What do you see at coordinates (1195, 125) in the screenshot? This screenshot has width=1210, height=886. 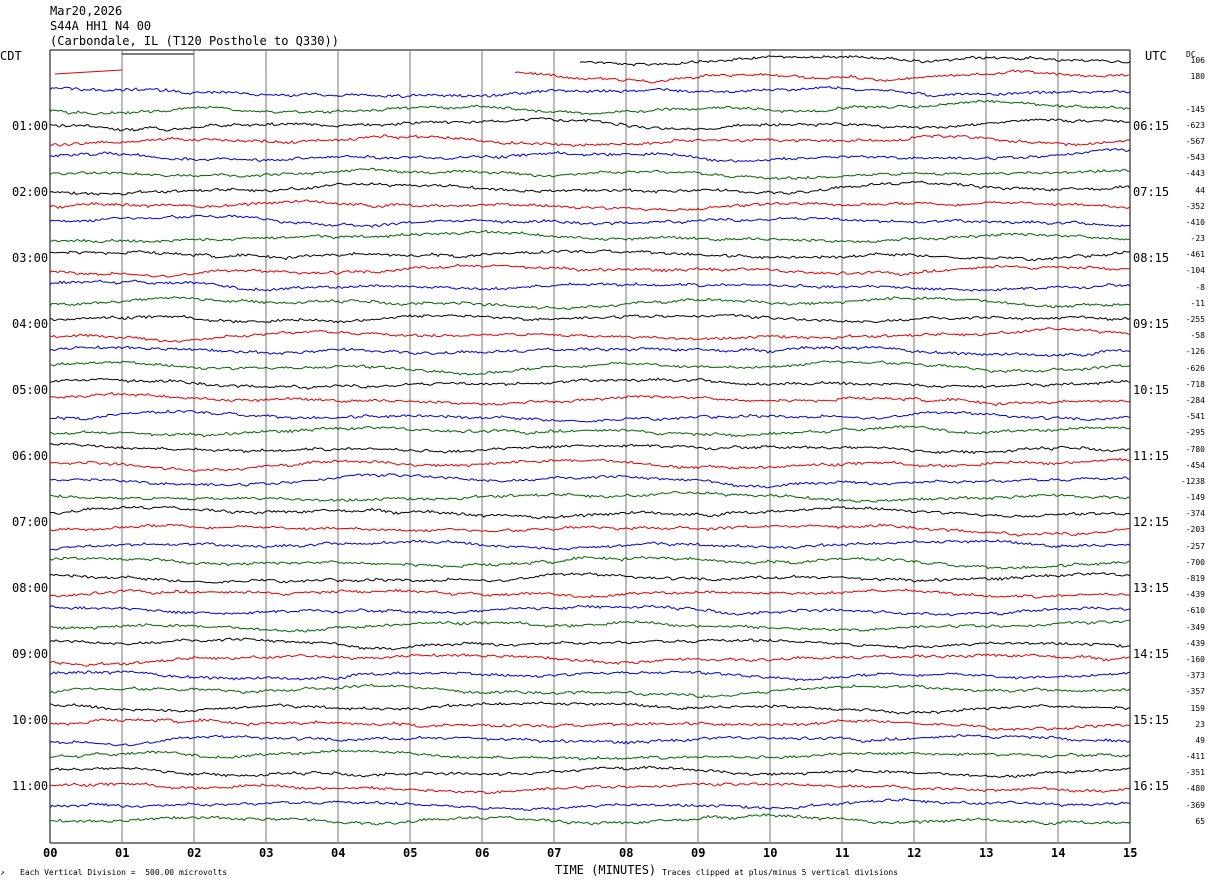 I see `dc-offset-label: -623` at bounding box center [1195, 125].